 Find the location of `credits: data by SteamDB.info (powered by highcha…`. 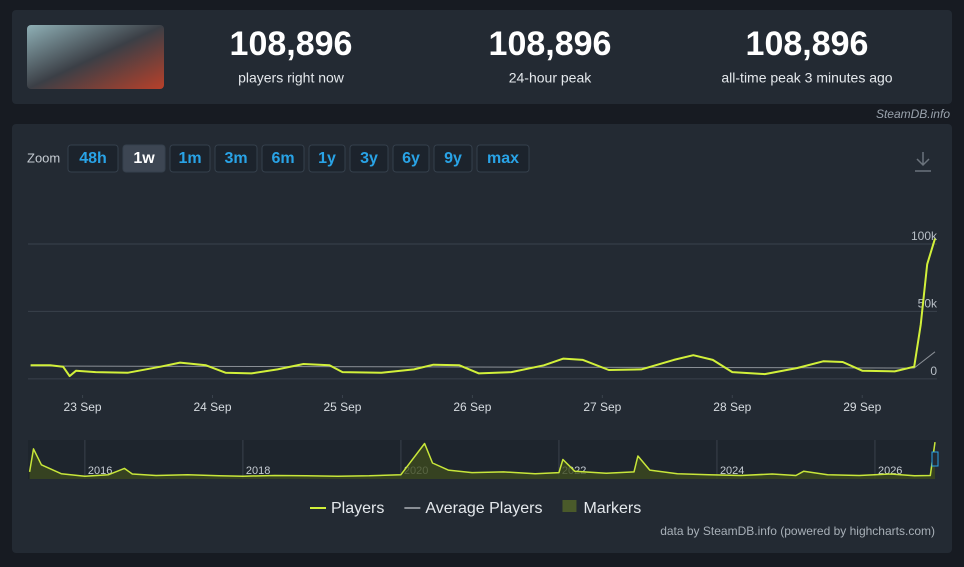

credits: data by SteamDB.info (powered by highcha… is located at coordinates (797, 531).